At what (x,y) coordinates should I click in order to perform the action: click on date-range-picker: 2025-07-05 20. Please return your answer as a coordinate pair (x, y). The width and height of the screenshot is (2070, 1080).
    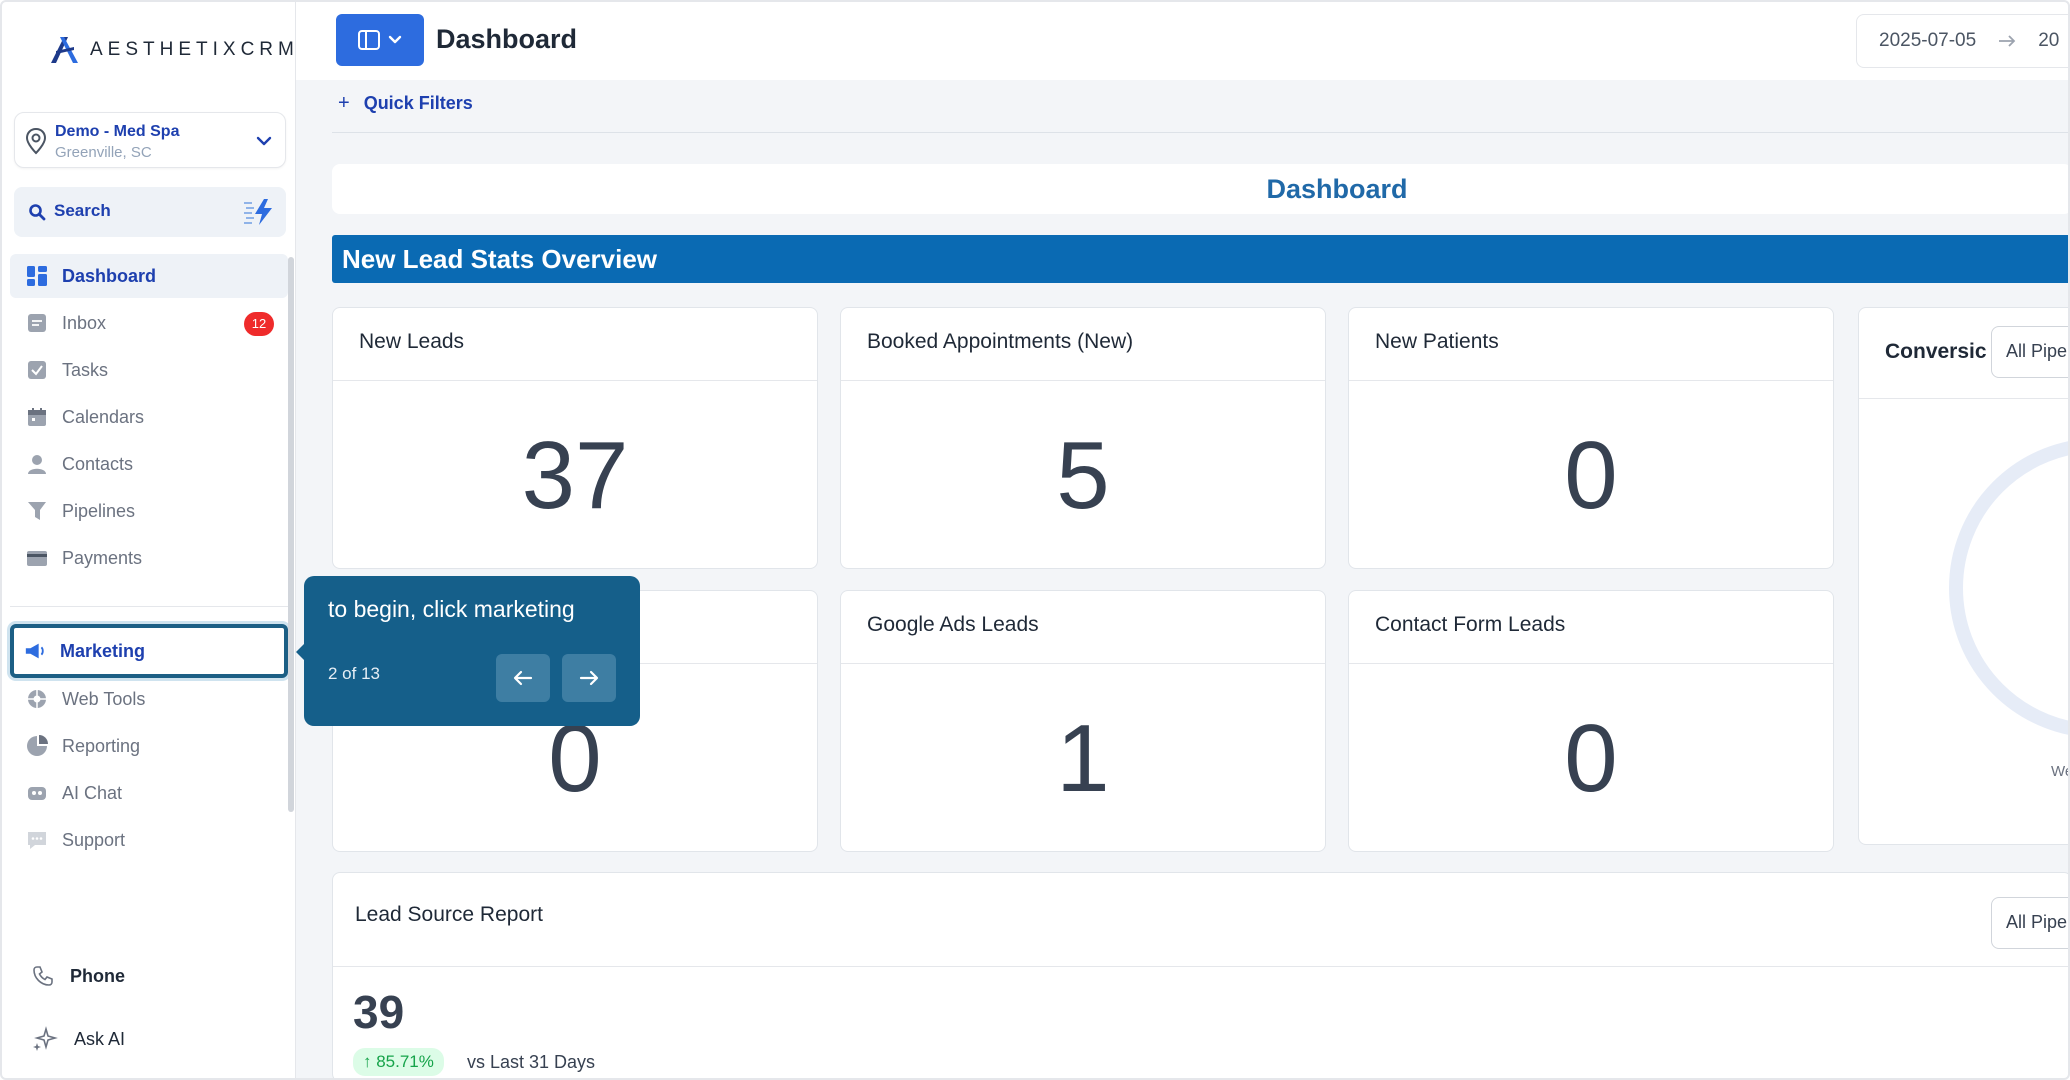
    Looking at the image, I should click on (1963, 41).